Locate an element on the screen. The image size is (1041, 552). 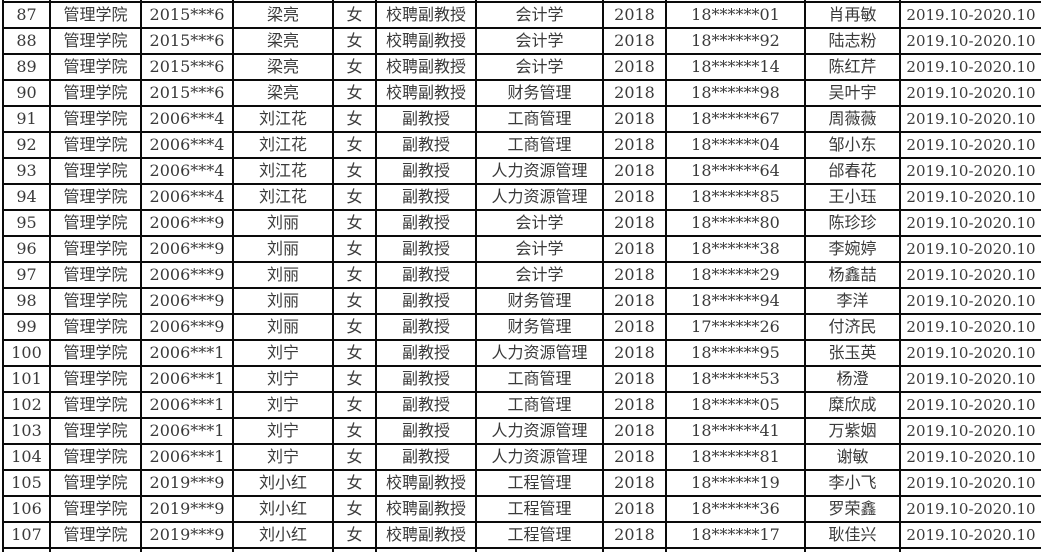
major-cell: 人力资源管理 is located at coordinates (539, 457).